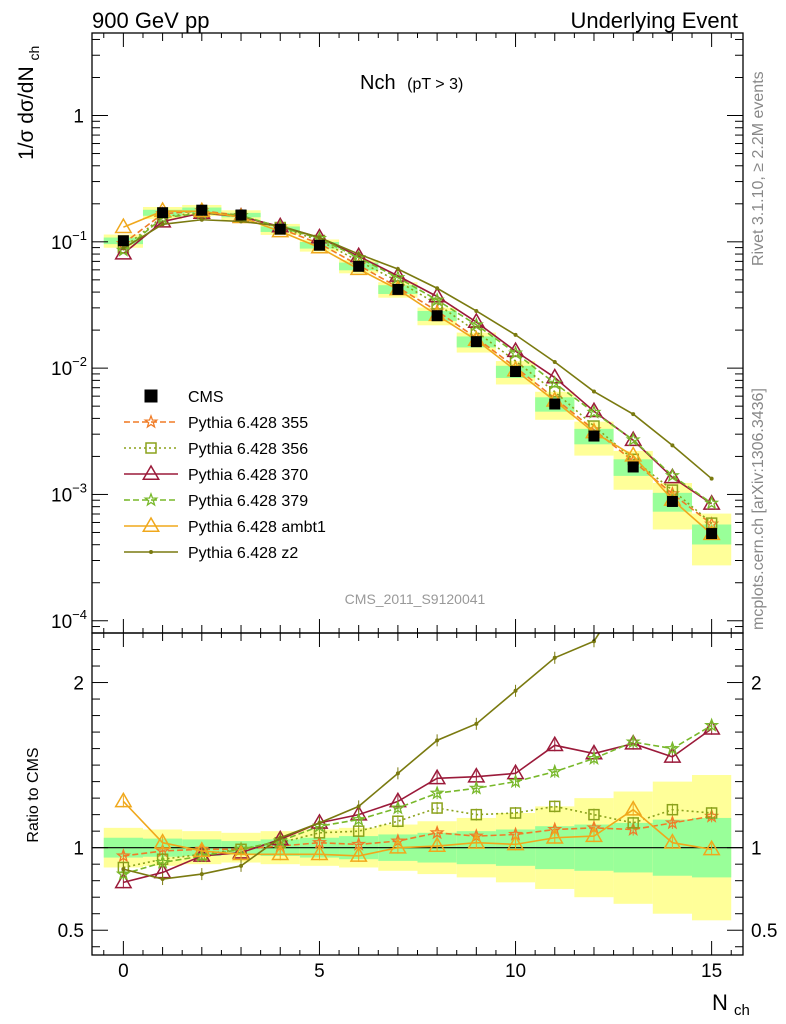 The width and height of the screenshot is (786, 1024). What do you see at coordinates (764, 931) in the screenshot?
I see `ratio-tick-label-right: 0.5` at bounding box center [764, 931].